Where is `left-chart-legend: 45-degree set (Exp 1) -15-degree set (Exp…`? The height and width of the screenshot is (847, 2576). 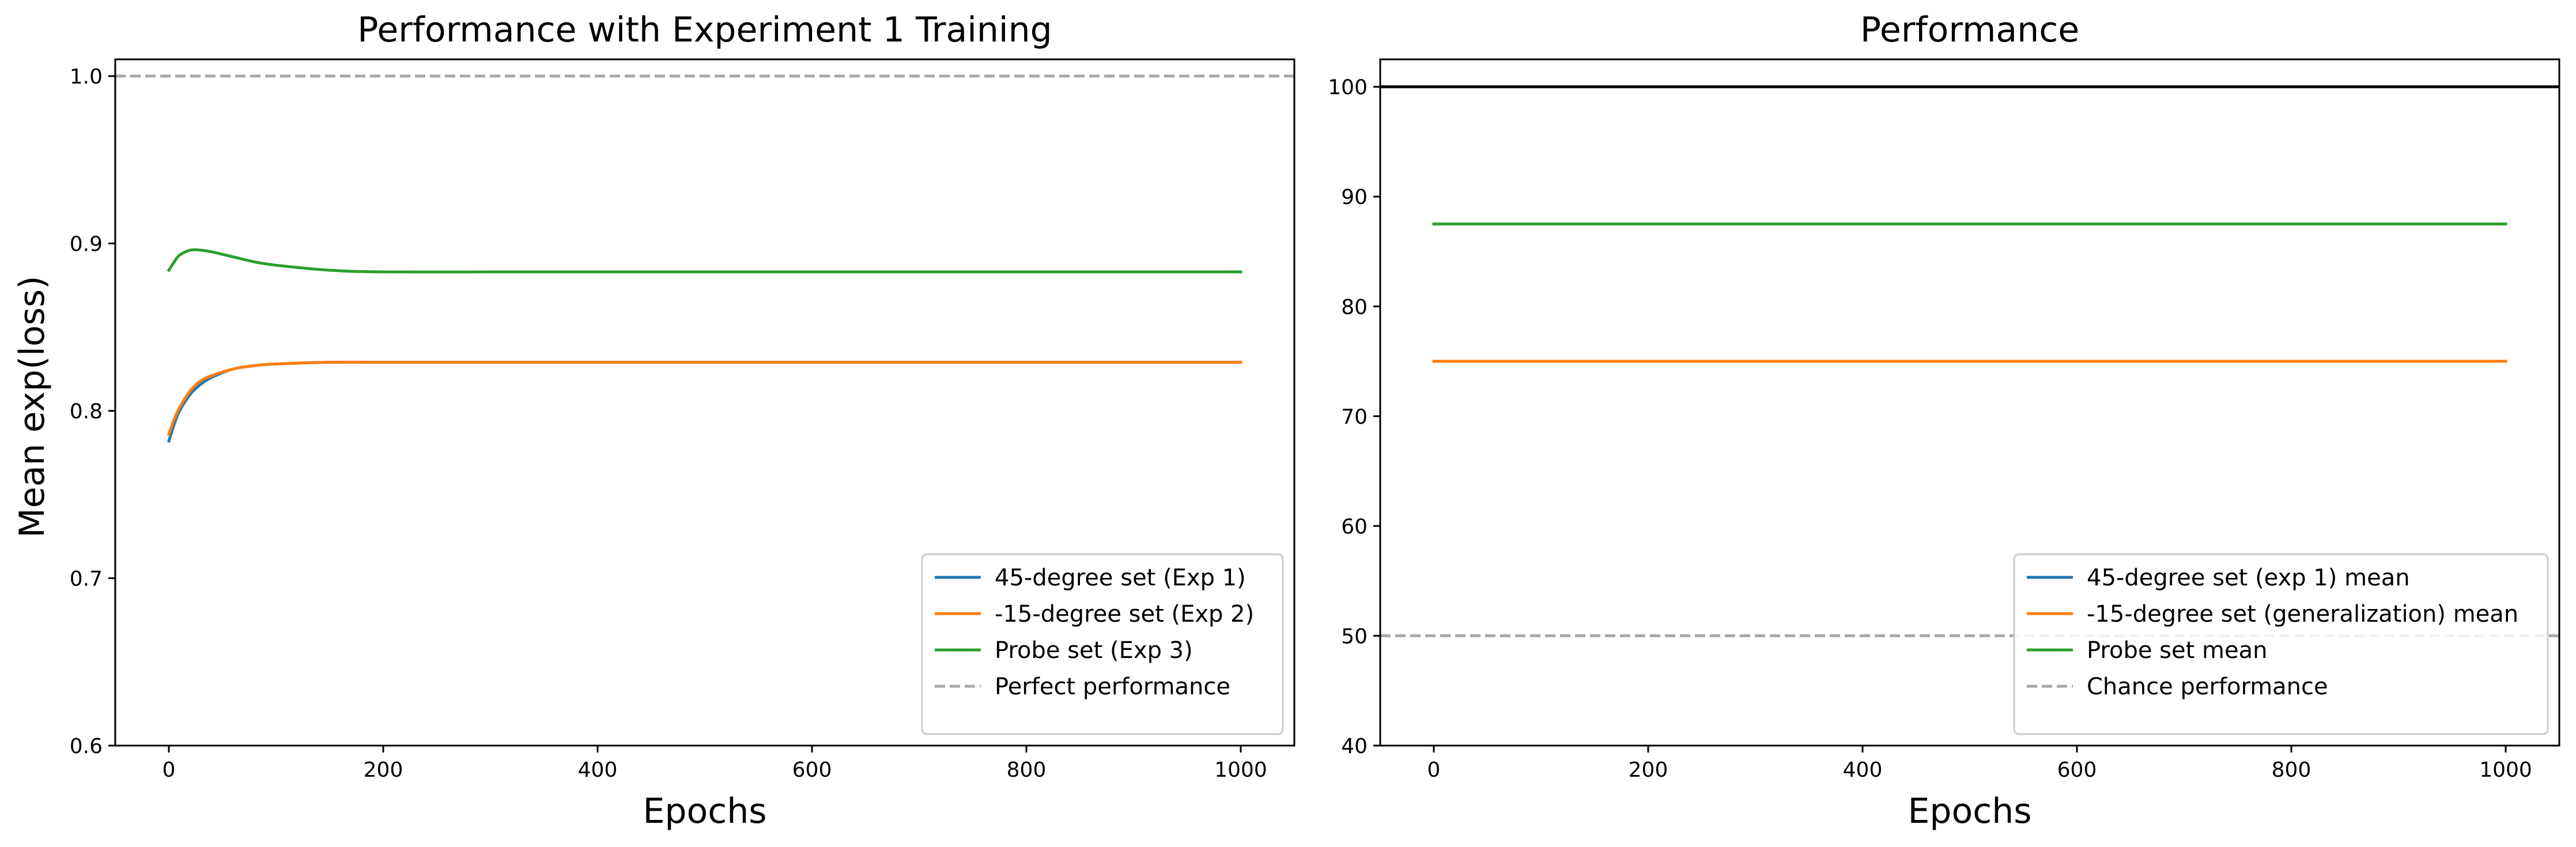
left-chart-legend: 45-degree set (Exp 1) -15-degree set (Exp… is located at coordinates (1102, 644).